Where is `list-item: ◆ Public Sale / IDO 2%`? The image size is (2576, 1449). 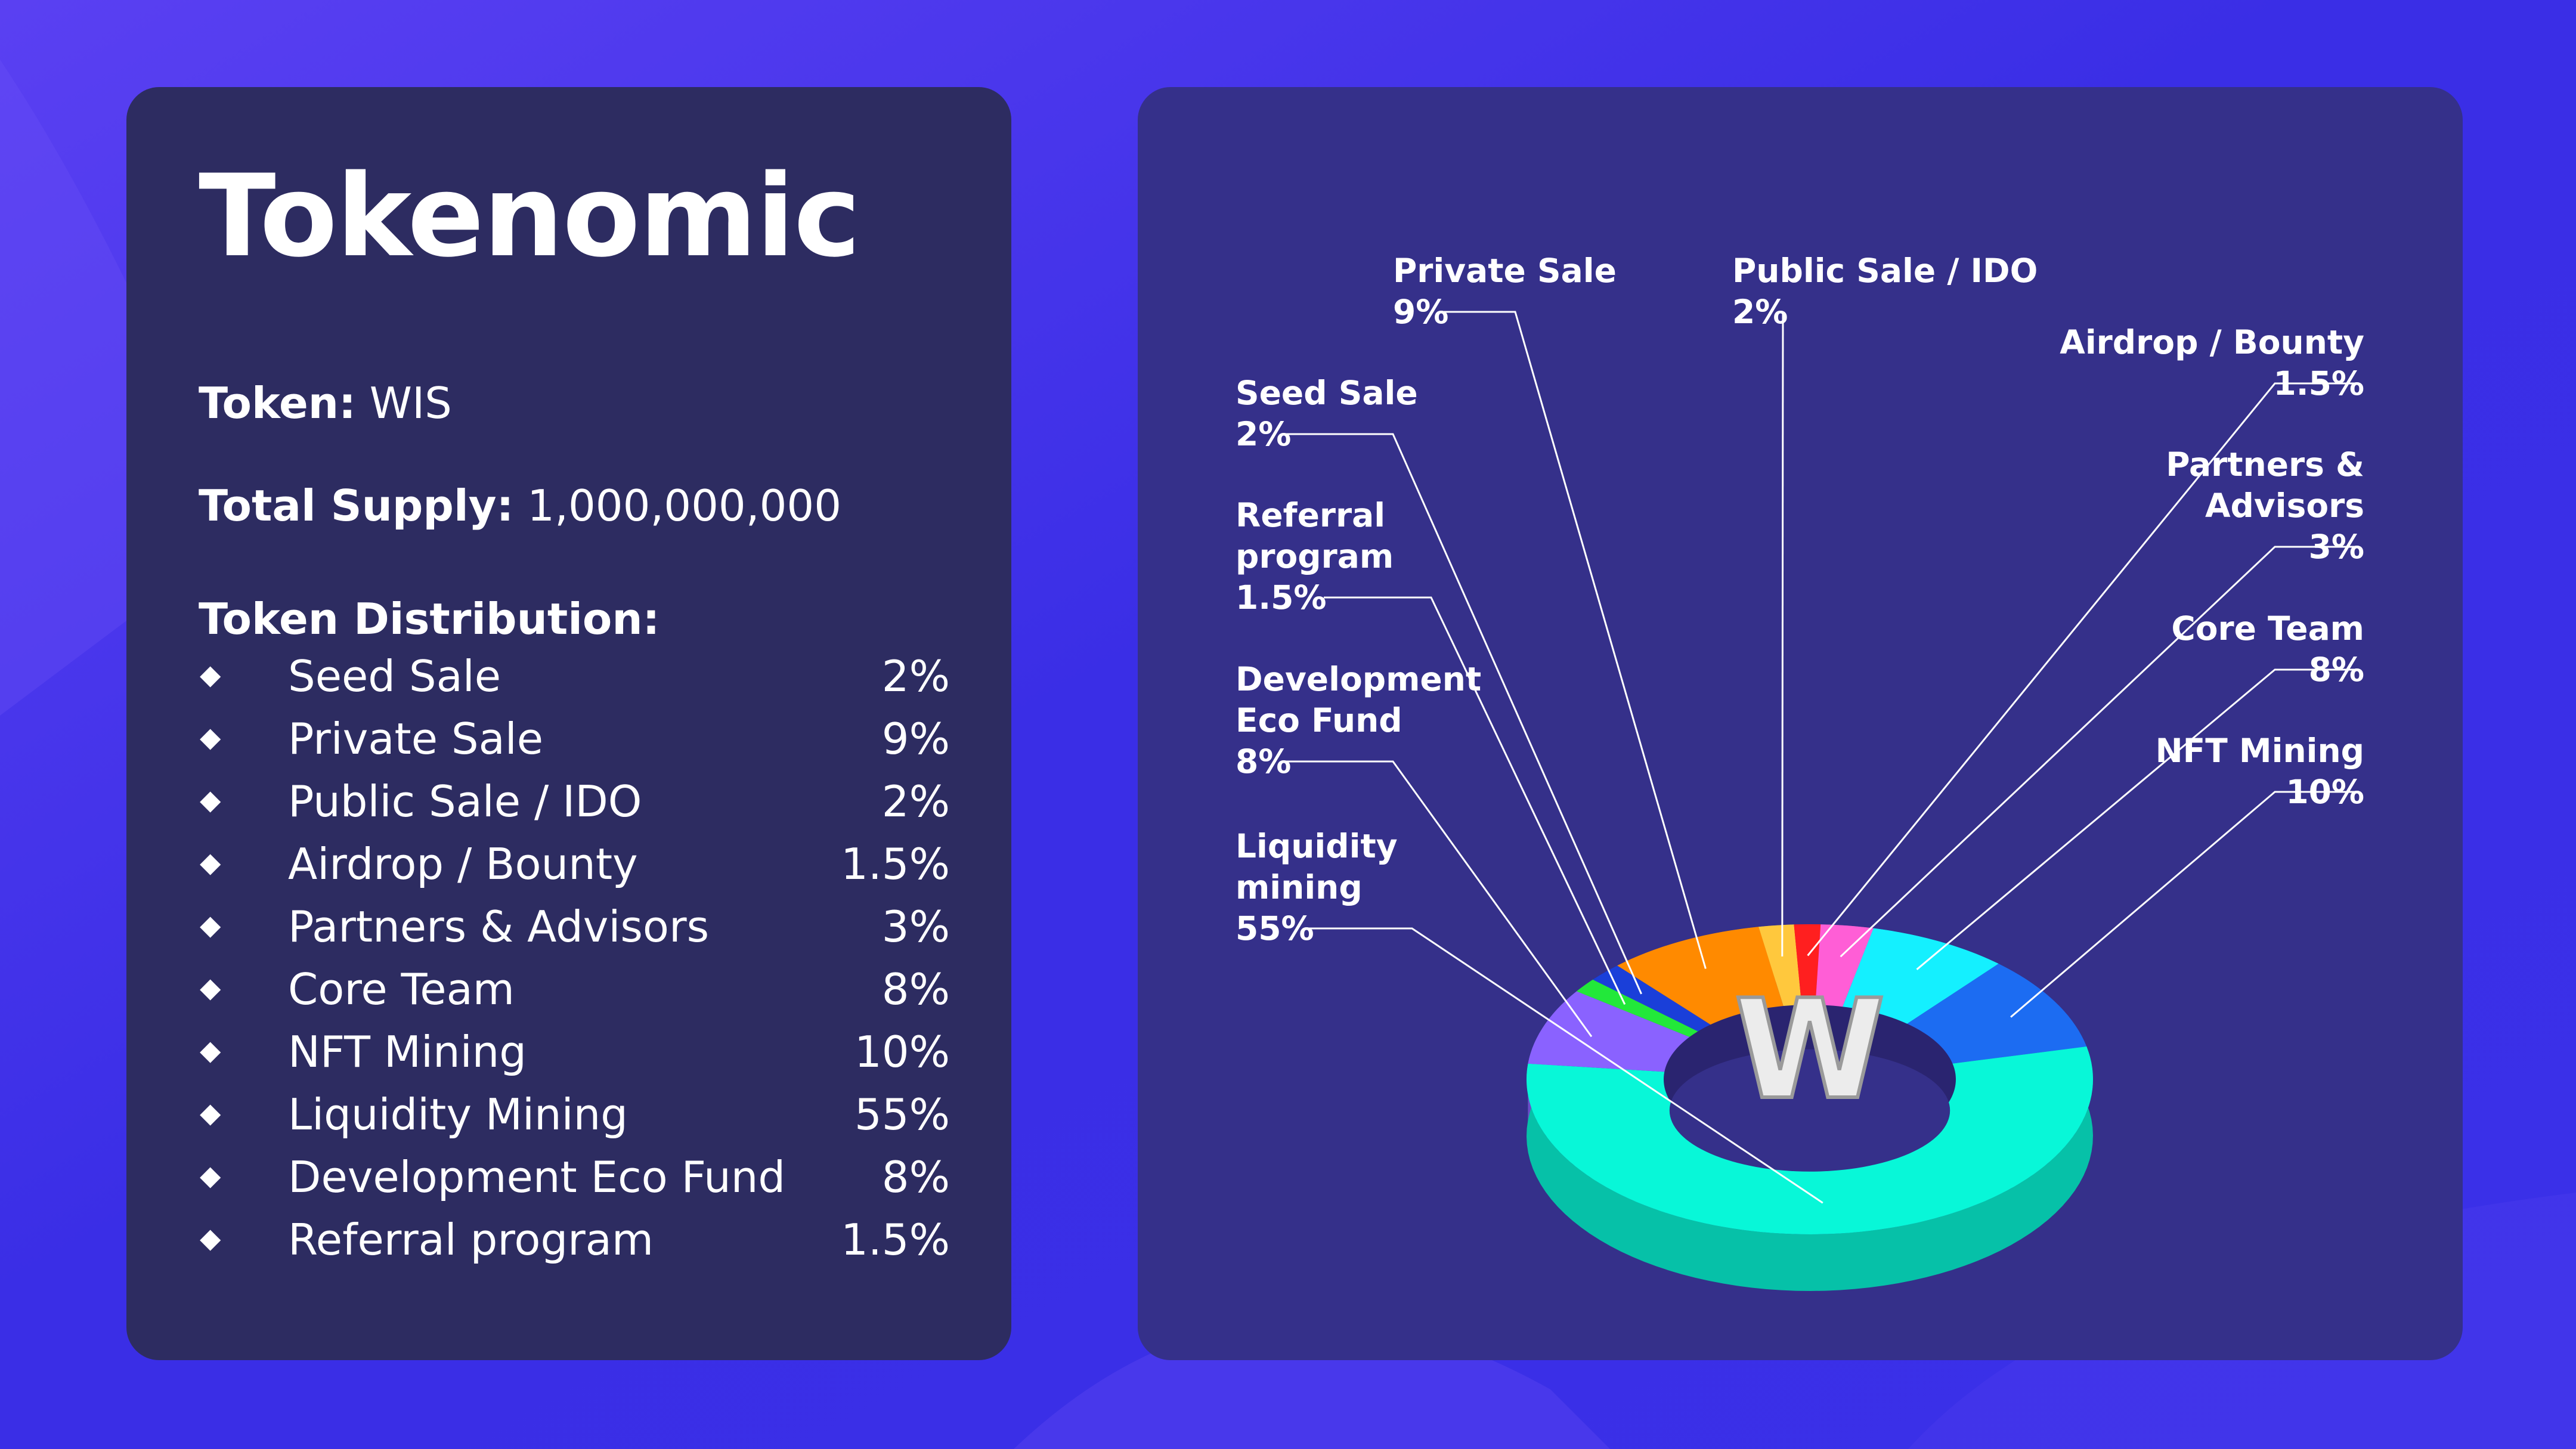 list-item: ◆ Public Sale / IDO 2% is located at coordinates (574, 811).